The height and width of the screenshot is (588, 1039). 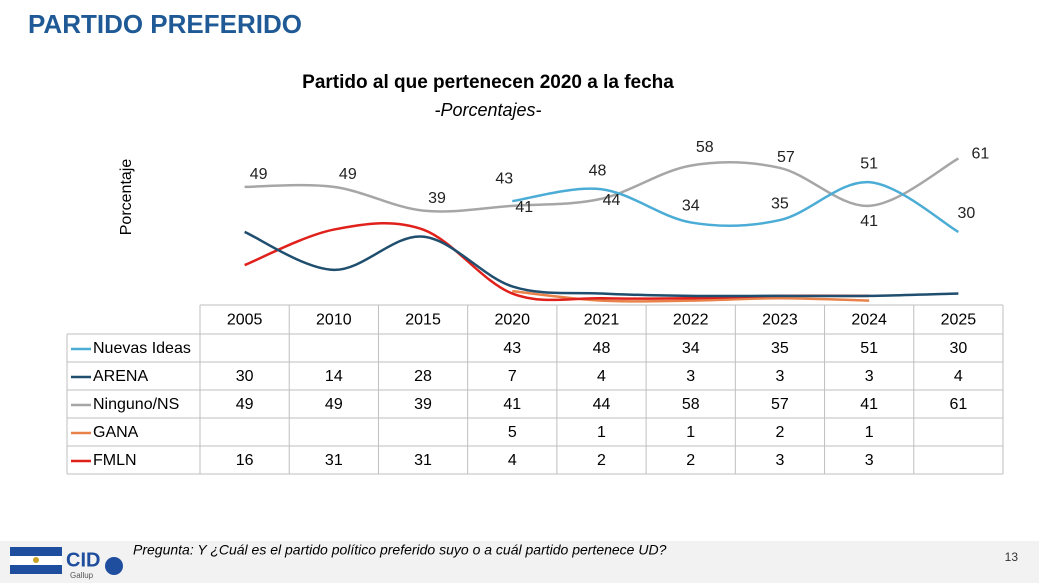 What do you see at coordinates (869, 320) in the screenshot?
I see `x-tick-label: 2024` at bounding box center [869, 320].